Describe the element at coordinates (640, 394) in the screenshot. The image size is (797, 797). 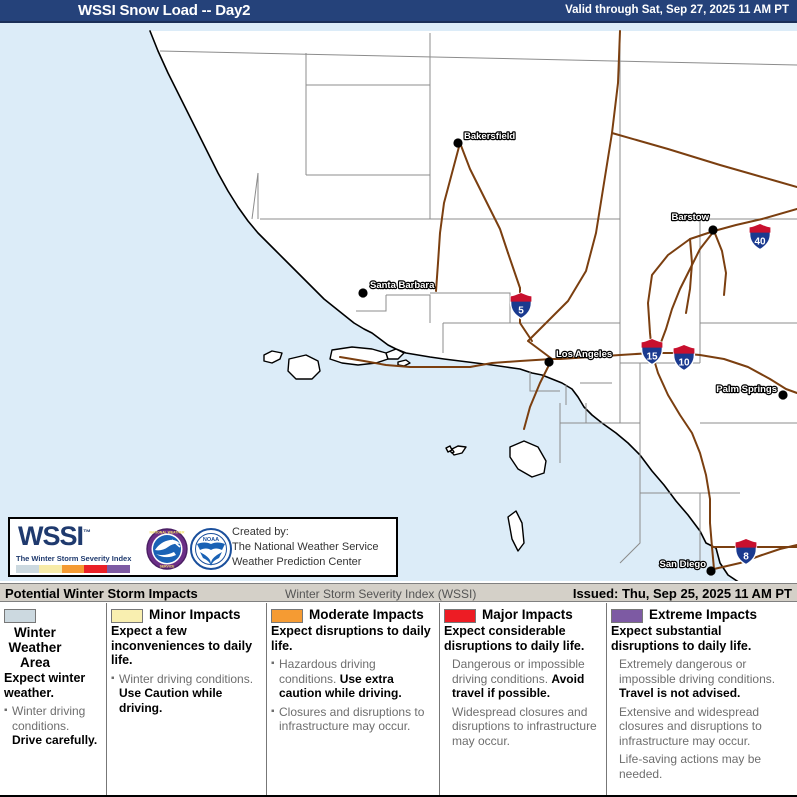
I see `interstate-shields: 5 15 10 40 8` at that location.